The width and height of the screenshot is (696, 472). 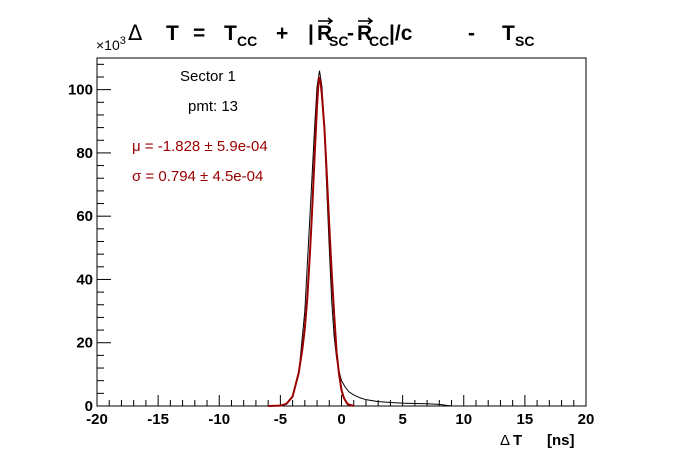 I want to click on y-axis-tick-labels: 0 20 40 60 80 100, so click(x=80, y=248).